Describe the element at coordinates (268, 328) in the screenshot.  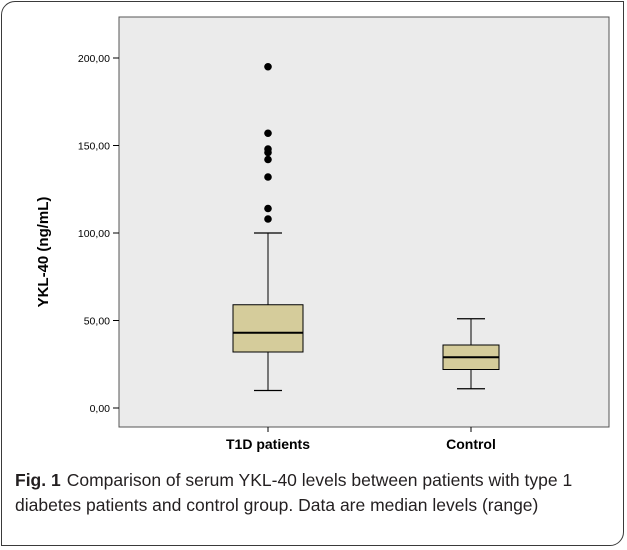
I see `iqr-box` at that location.